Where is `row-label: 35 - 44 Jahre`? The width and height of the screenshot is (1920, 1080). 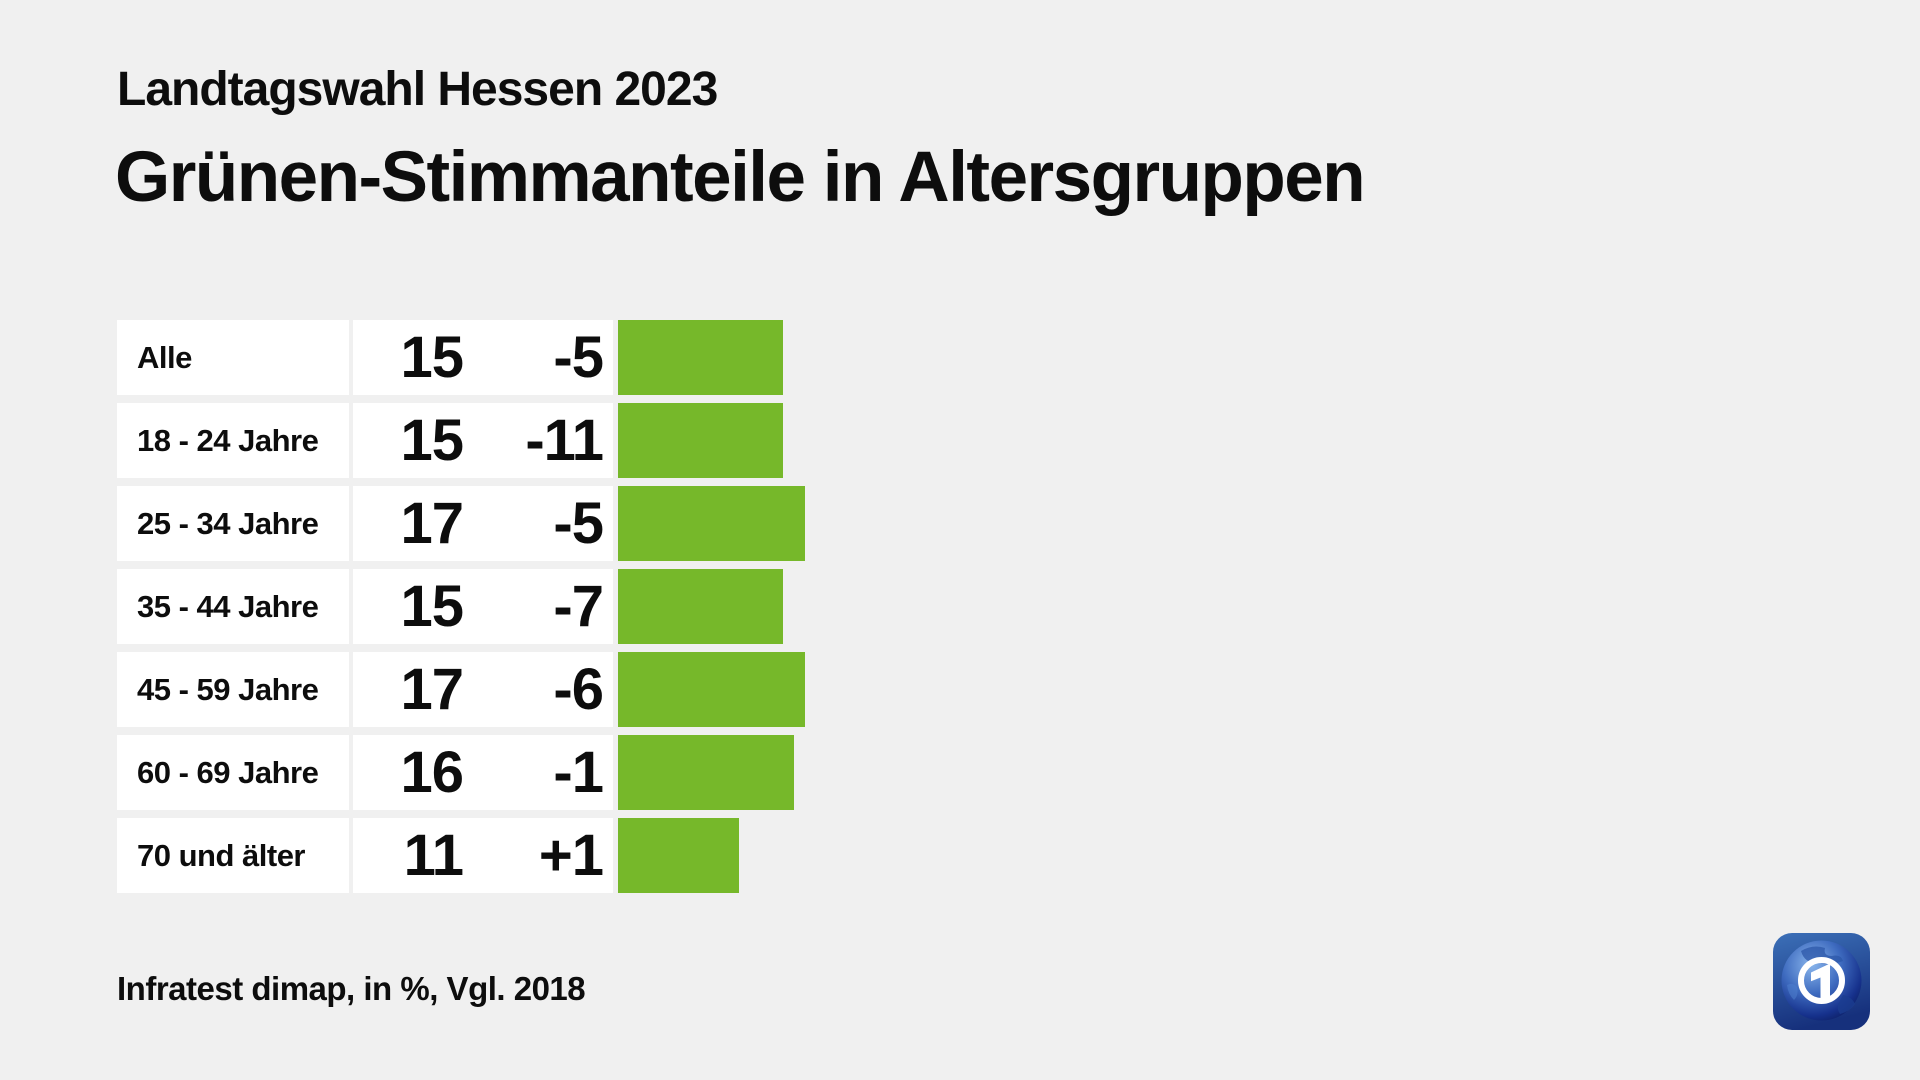 row-label: 35 - 44 Jahre is located at coordinates (233, 606).